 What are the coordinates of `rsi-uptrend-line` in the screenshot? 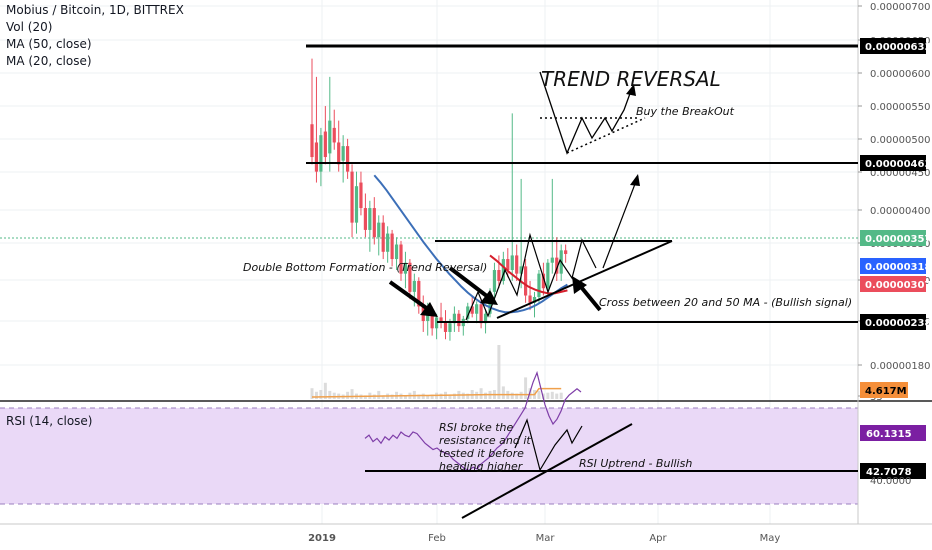 It's located at (547, 471).